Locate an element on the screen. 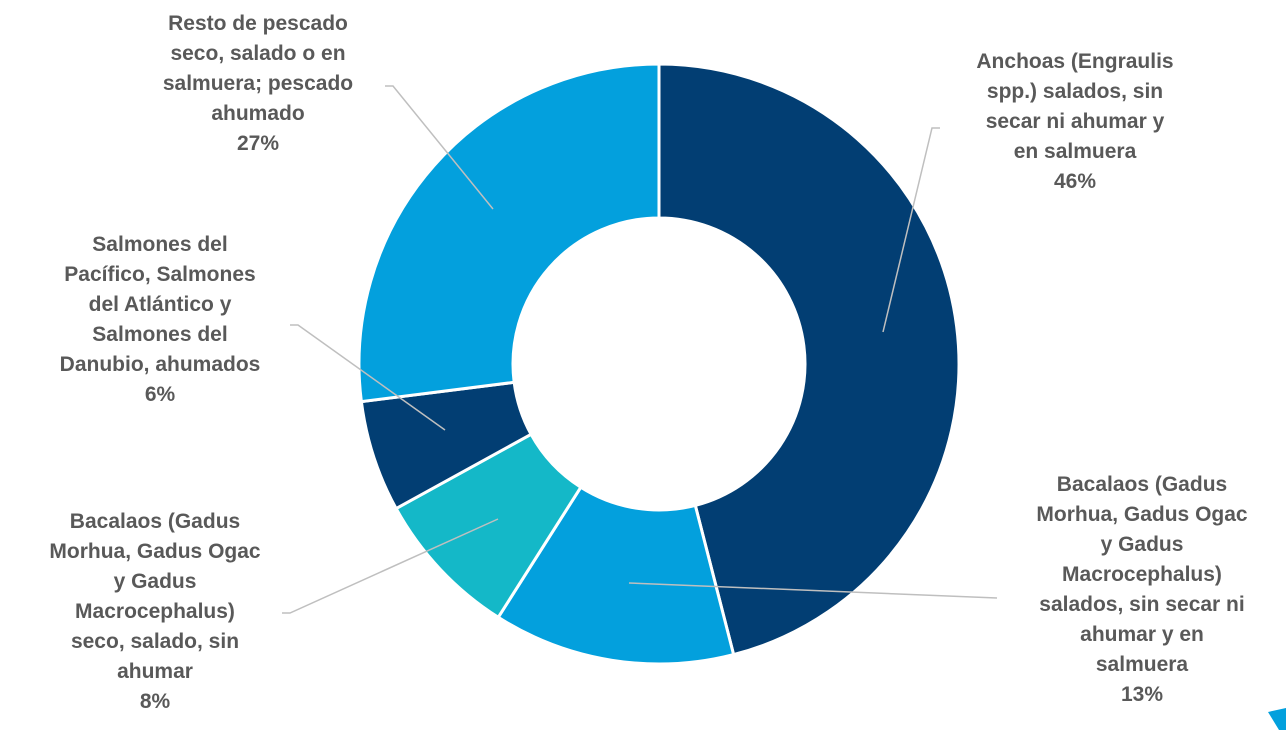 Image resolution: width=1286 pixels, height=730 pixels. slice-percent-label: 27% is located at coordinates (258, 143).